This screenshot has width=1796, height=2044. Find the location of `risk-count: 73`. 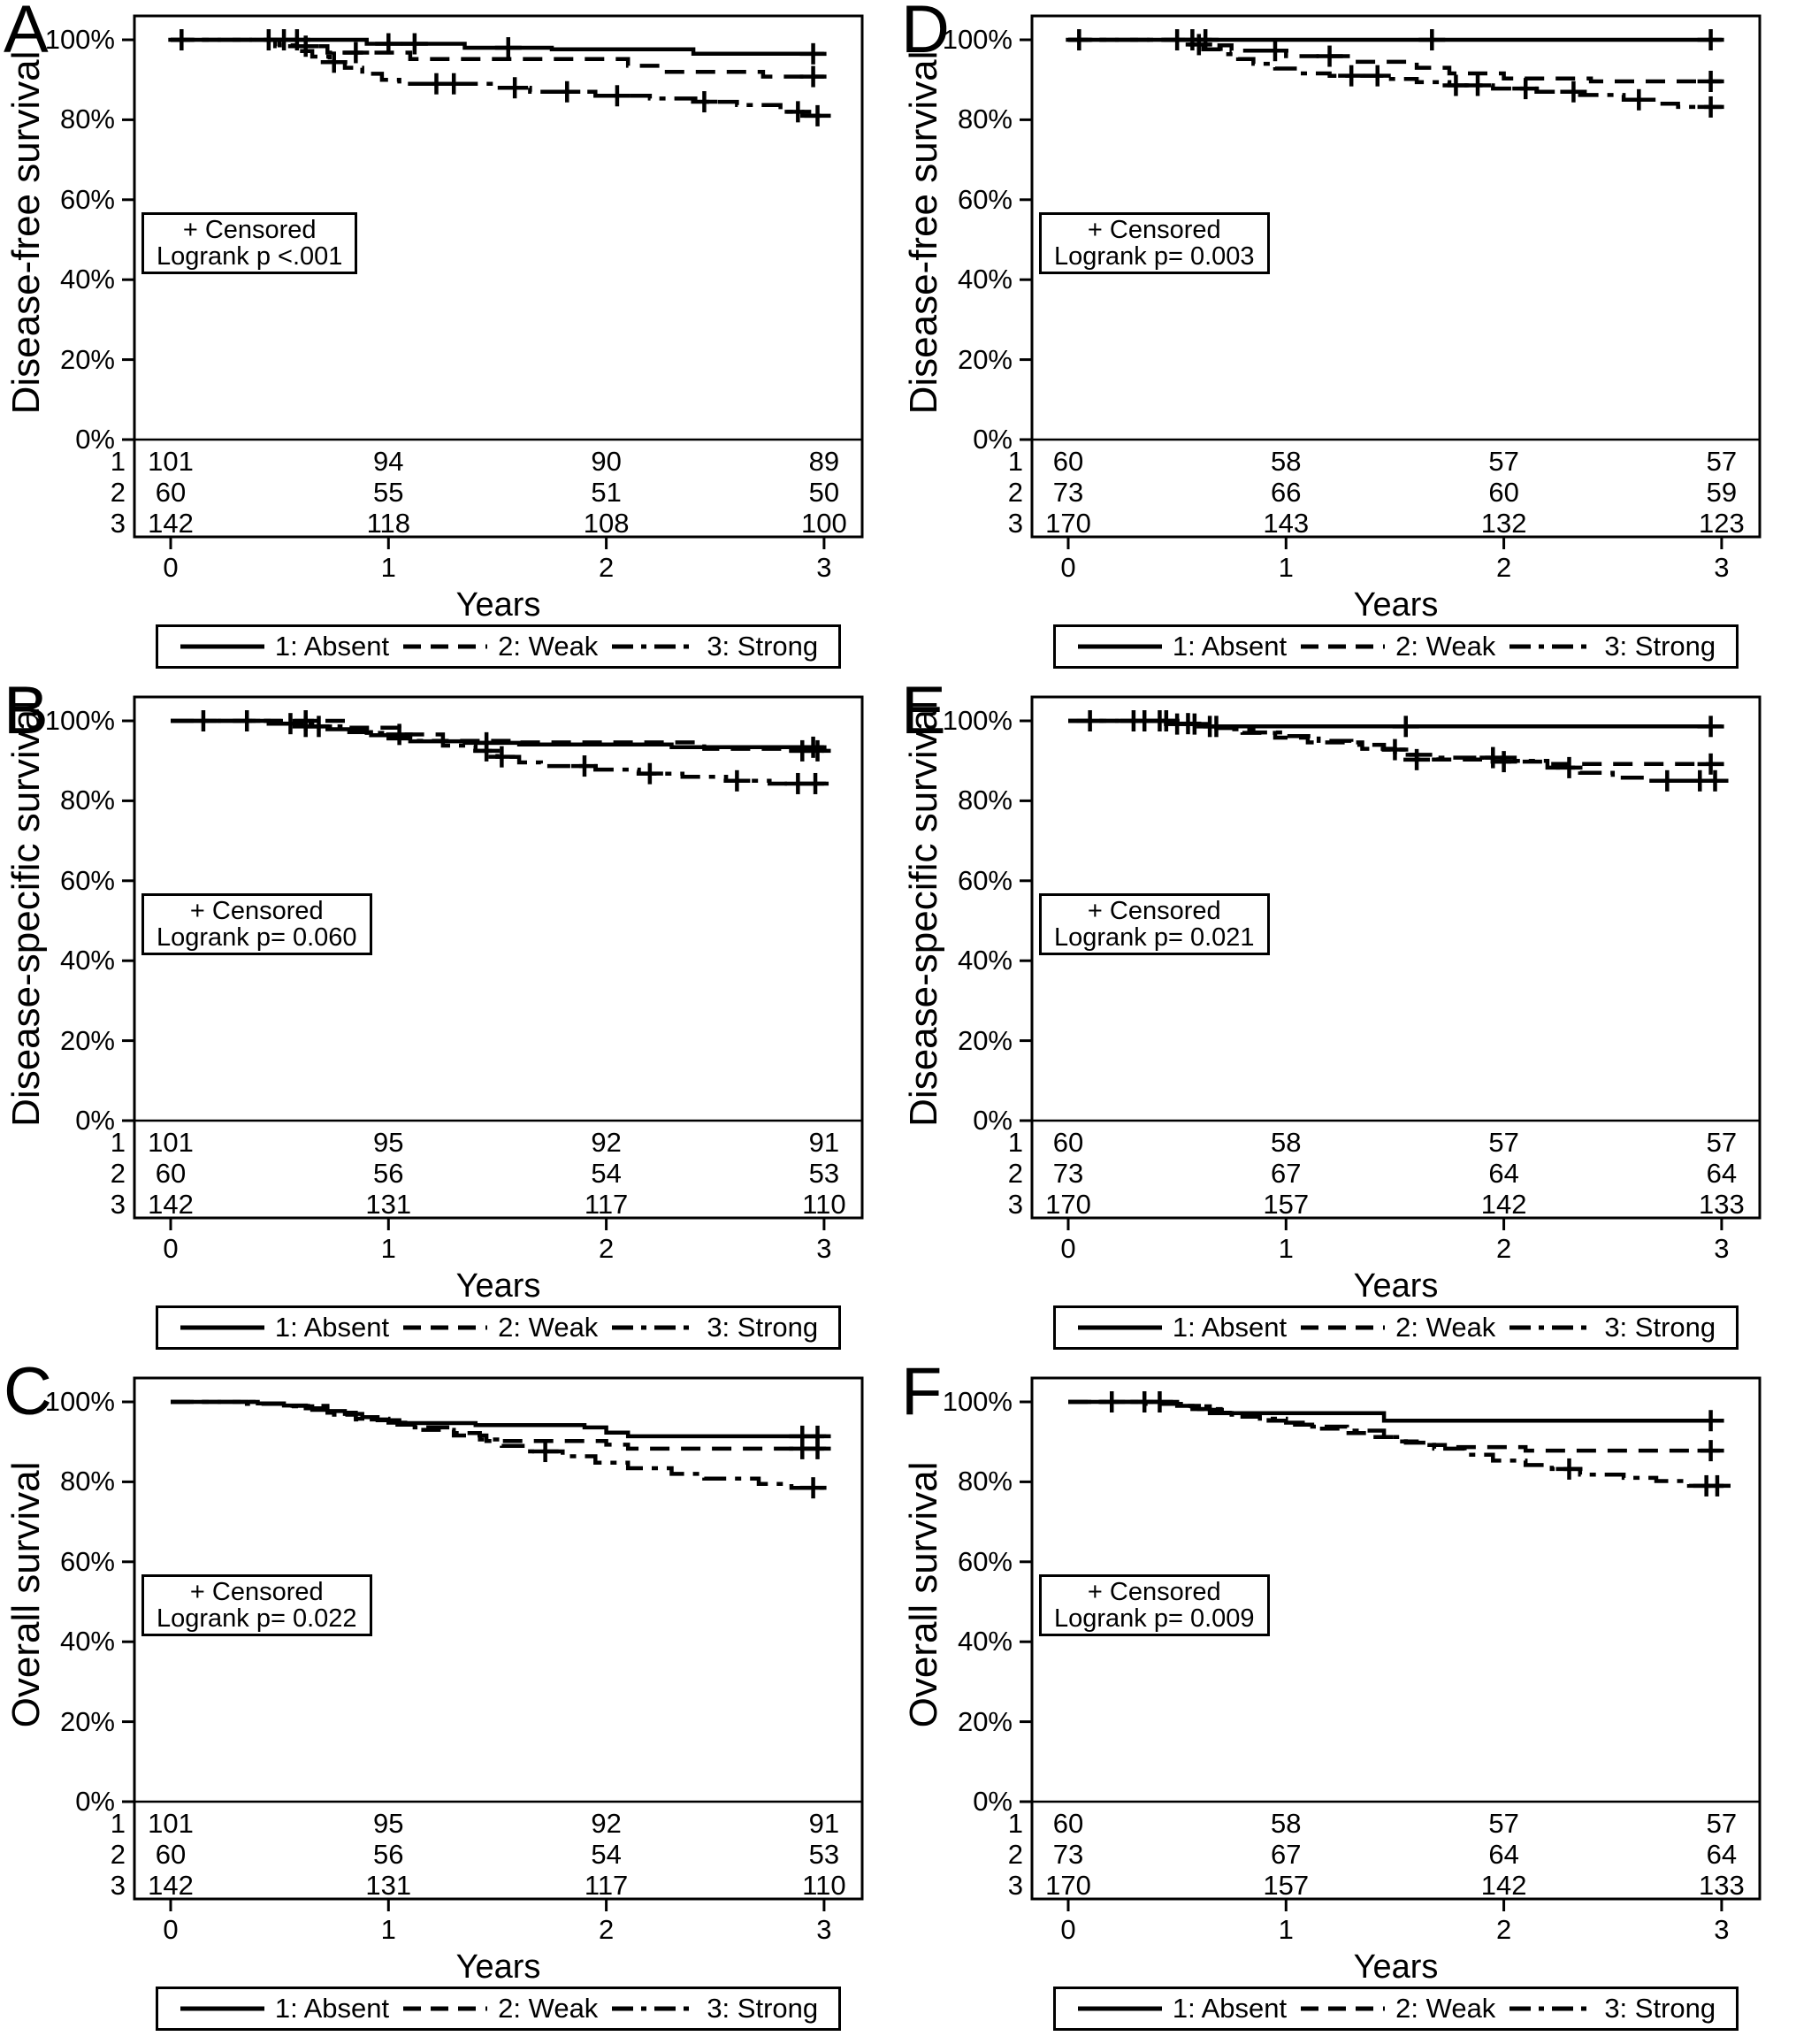

risk-count: 73 is located at coordinates (1068, 1173).